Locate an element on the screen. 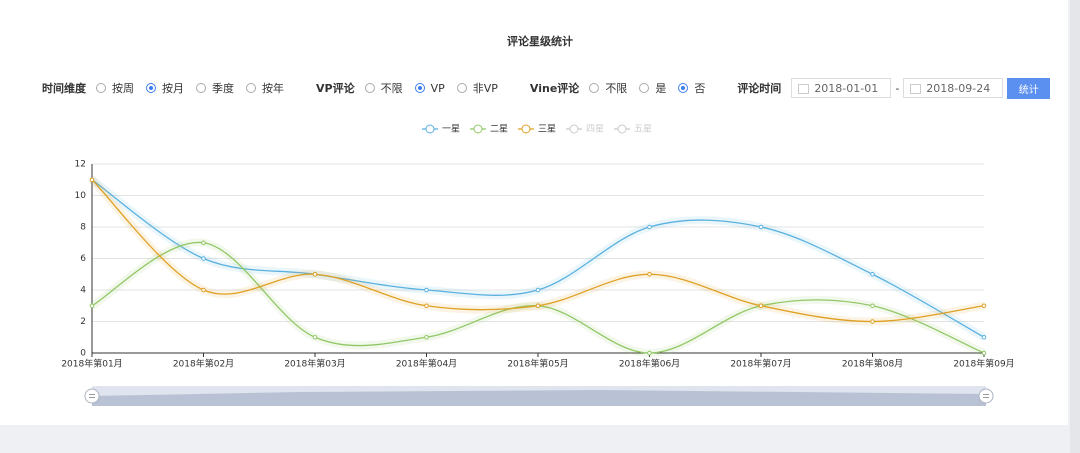 This screenshot has height=453, width=1080. group-label: Vine评论 is located at coordinates (554, 88).